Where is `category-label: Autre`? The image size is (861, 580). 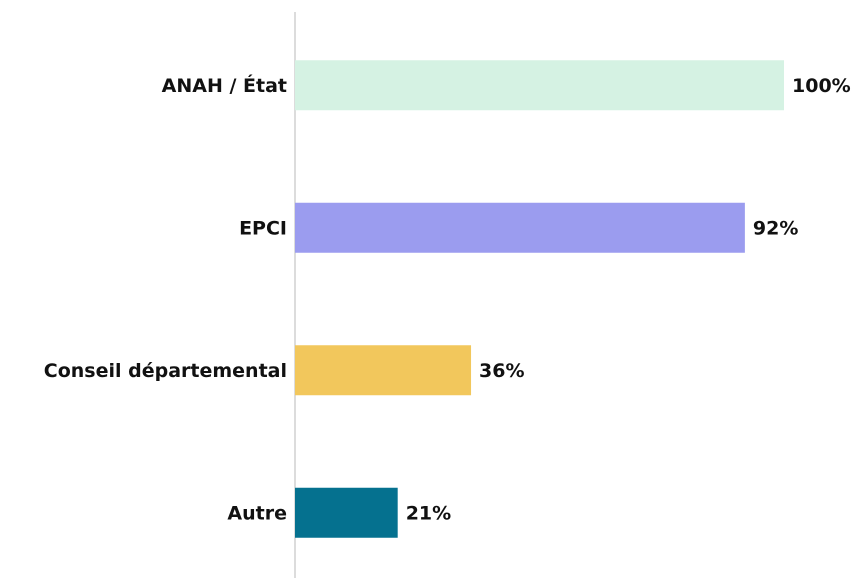
category-label: Autre is located at coordinates (257, 513).